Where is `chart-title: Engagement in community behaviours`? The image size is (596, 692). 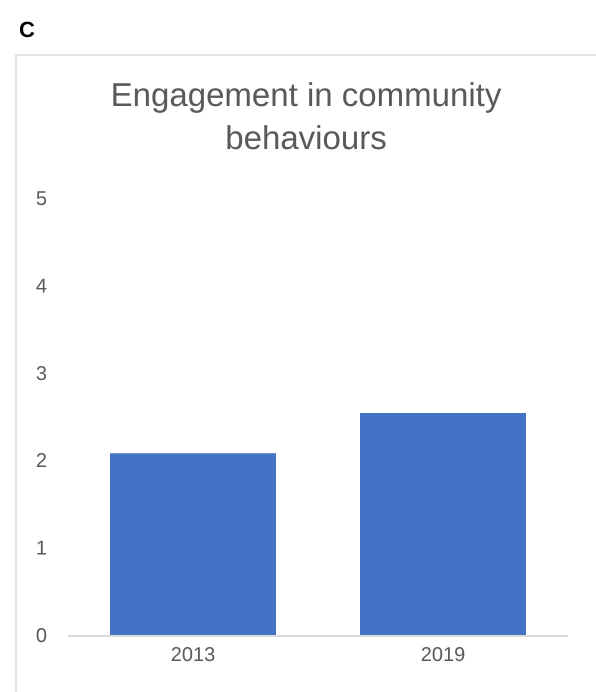 chart-title: Engagement in community behaviours is located at coordinates (306, 116).